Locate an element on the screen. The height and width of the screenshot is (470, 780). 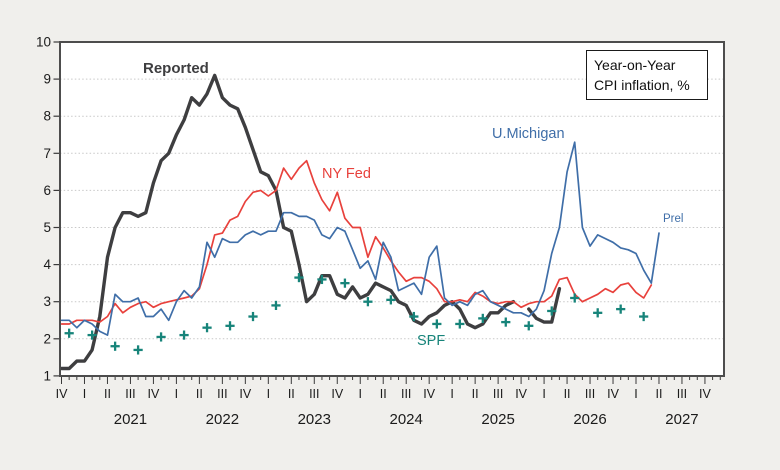
year-label: 2027 is located at coordinates (681, 419).